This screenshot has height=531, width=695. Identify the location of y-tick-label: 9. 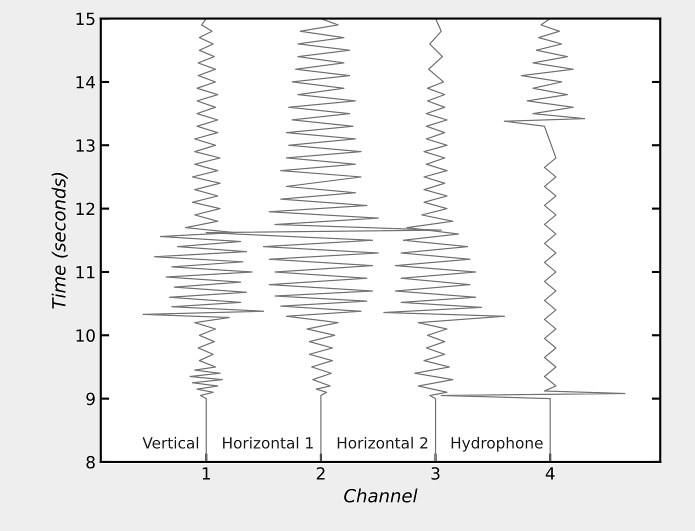
(90, 399).